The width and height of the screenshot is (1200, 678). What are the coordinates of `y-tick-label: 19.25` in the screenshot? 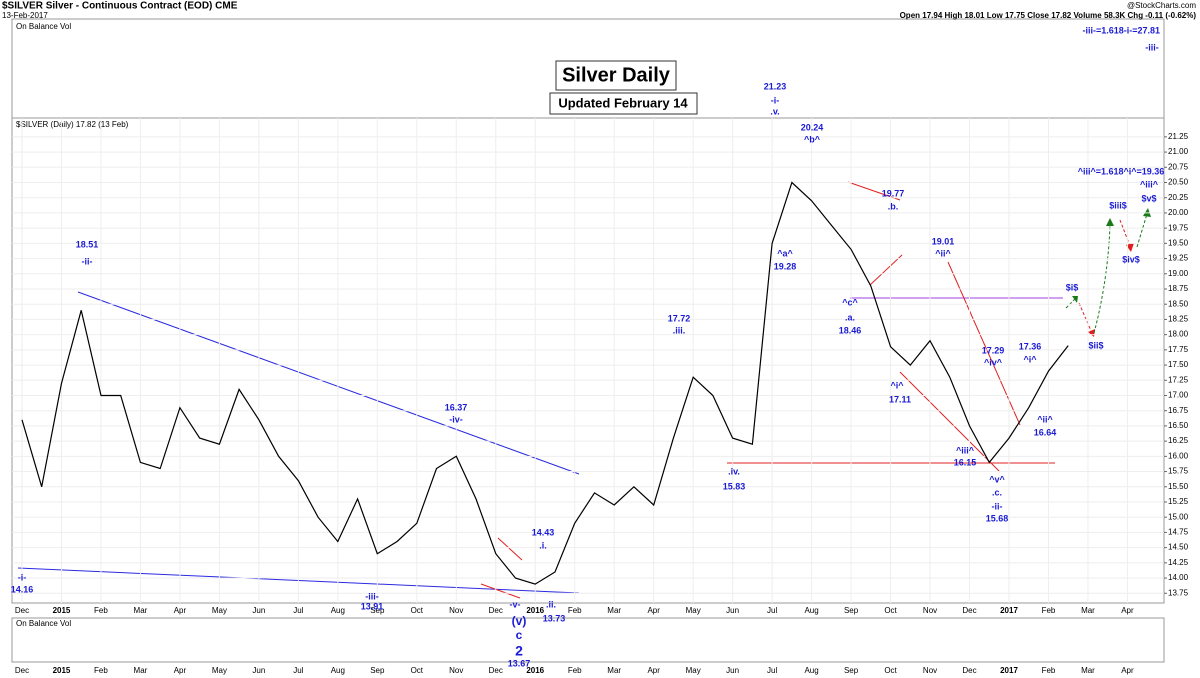 It's located at (1178, 258).